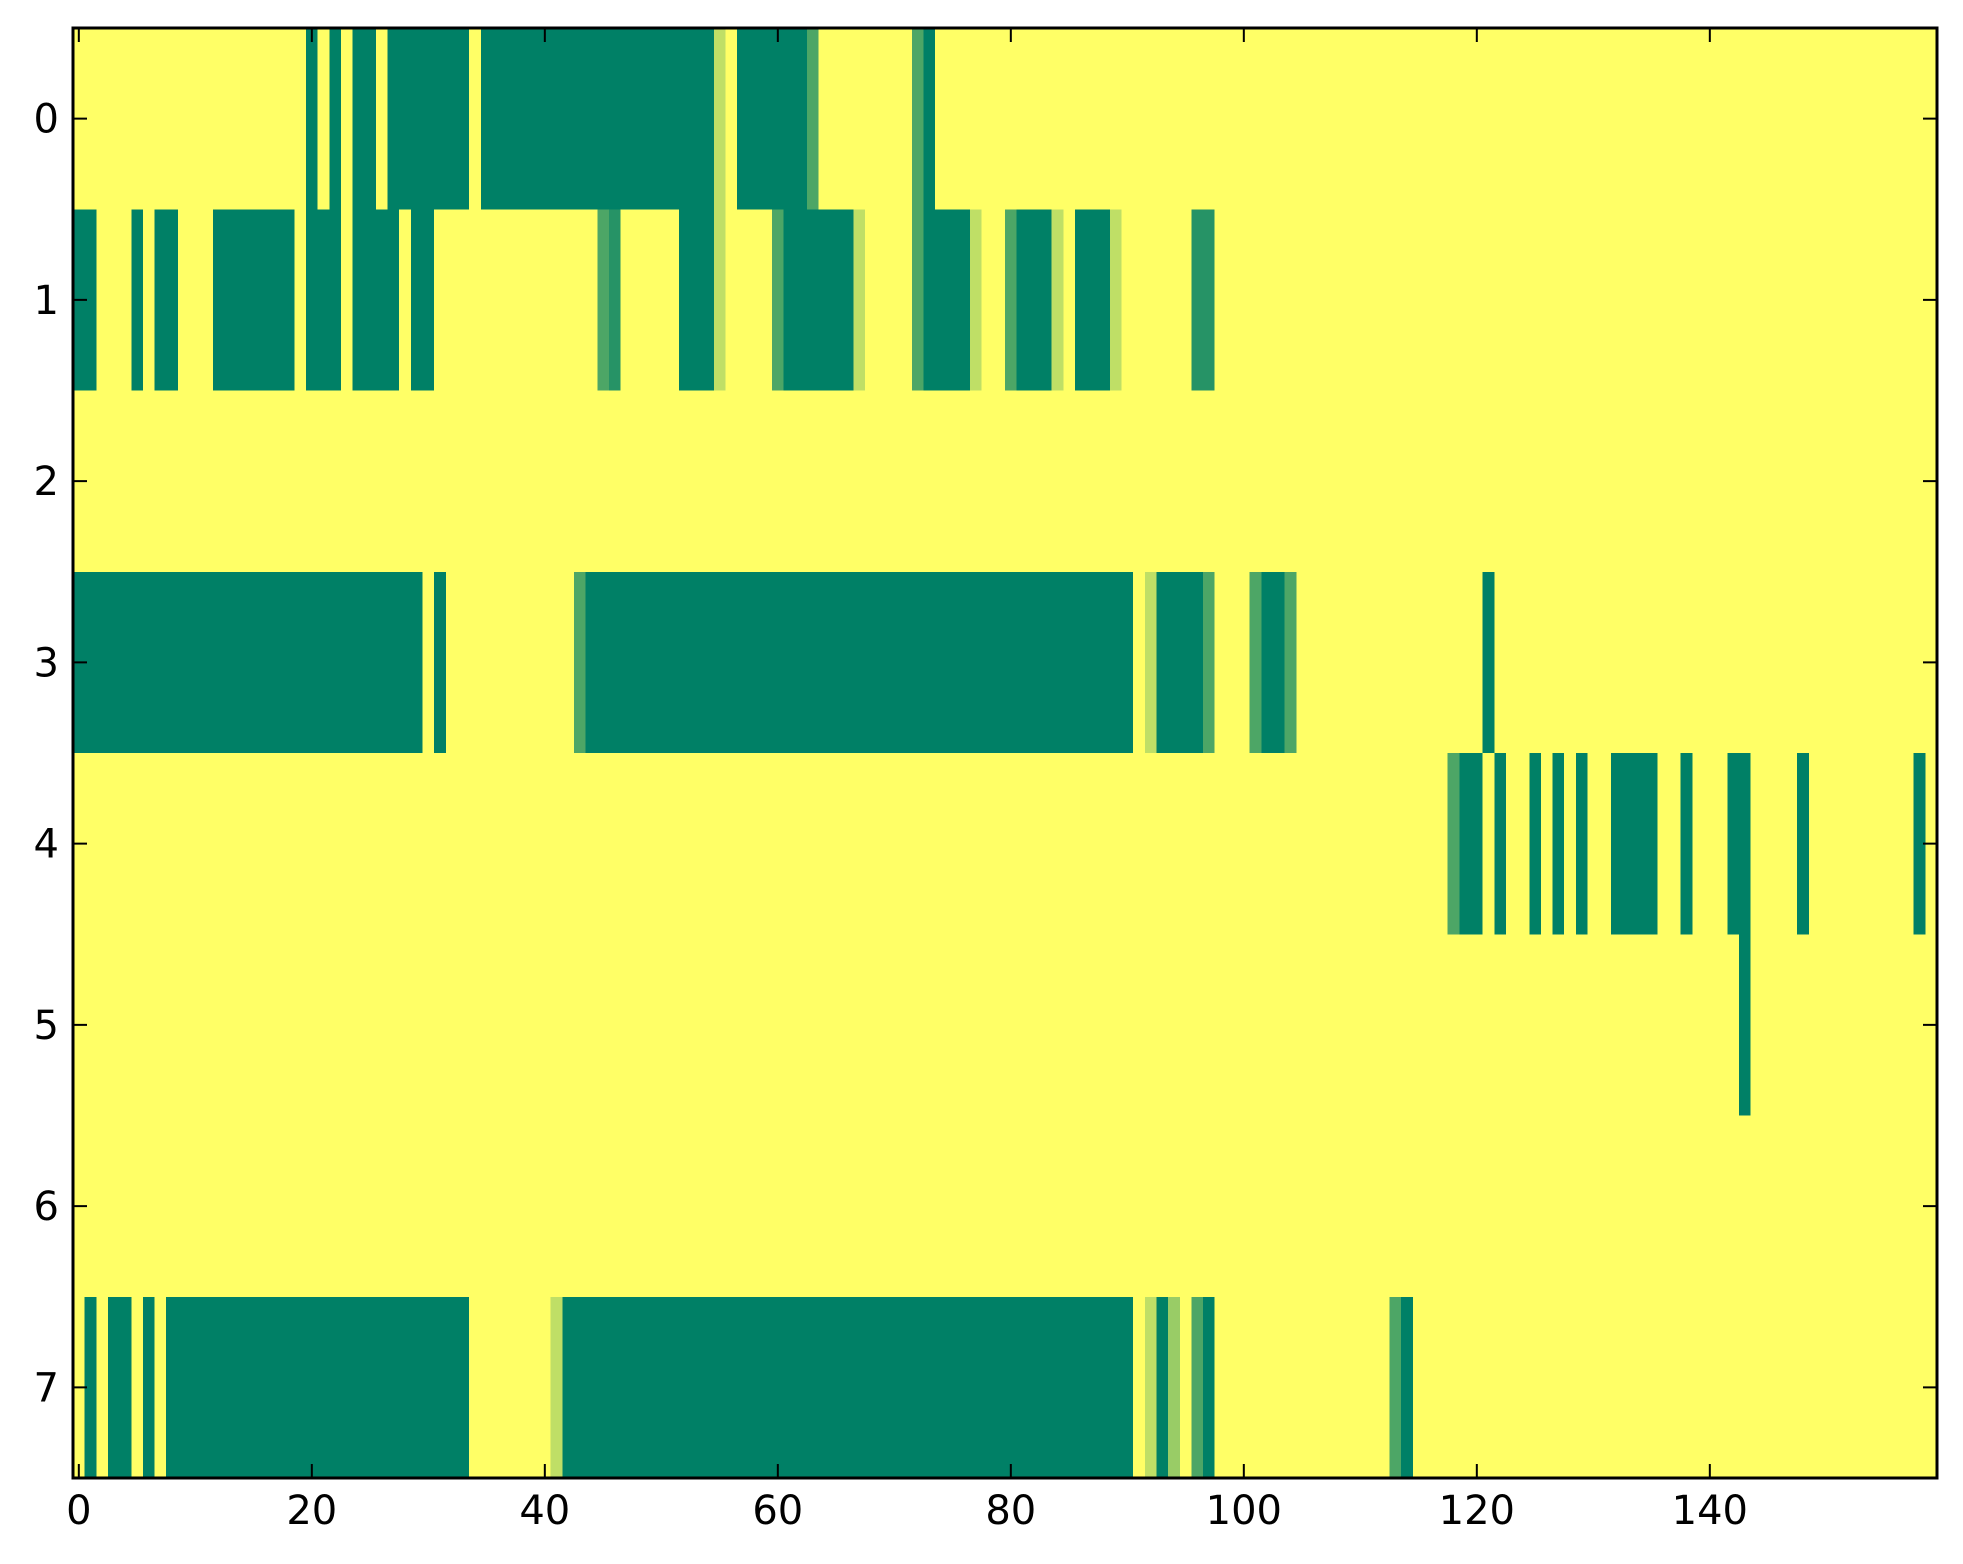  I want to click on x-tick-label: 120, so click(1477, 1511).